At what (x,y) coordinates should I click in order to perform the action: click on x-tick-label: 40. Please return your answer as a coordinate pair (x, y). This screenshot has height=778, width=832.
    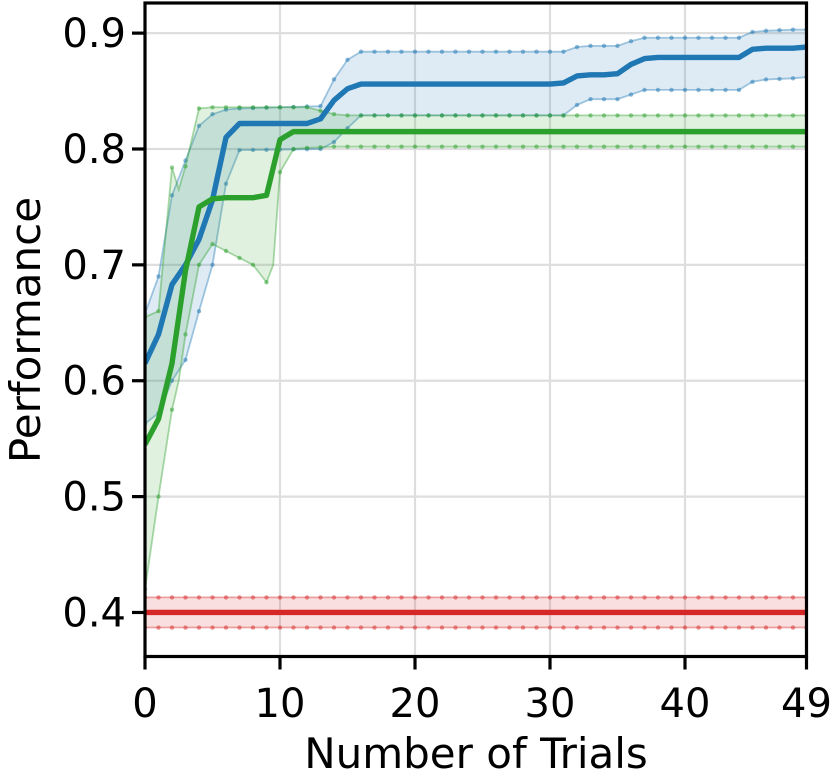
    Looking at the image, I should click on (685, 704).